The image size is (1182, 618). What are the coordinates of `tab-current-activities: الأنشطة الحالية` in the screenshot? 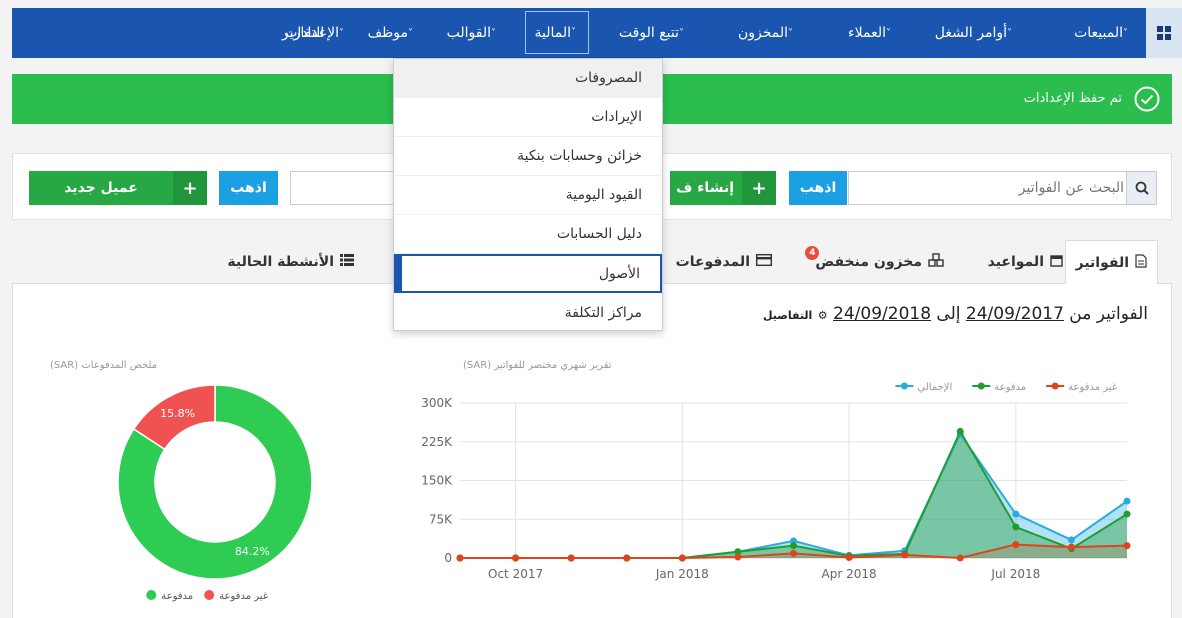 It's located at (290, 262).